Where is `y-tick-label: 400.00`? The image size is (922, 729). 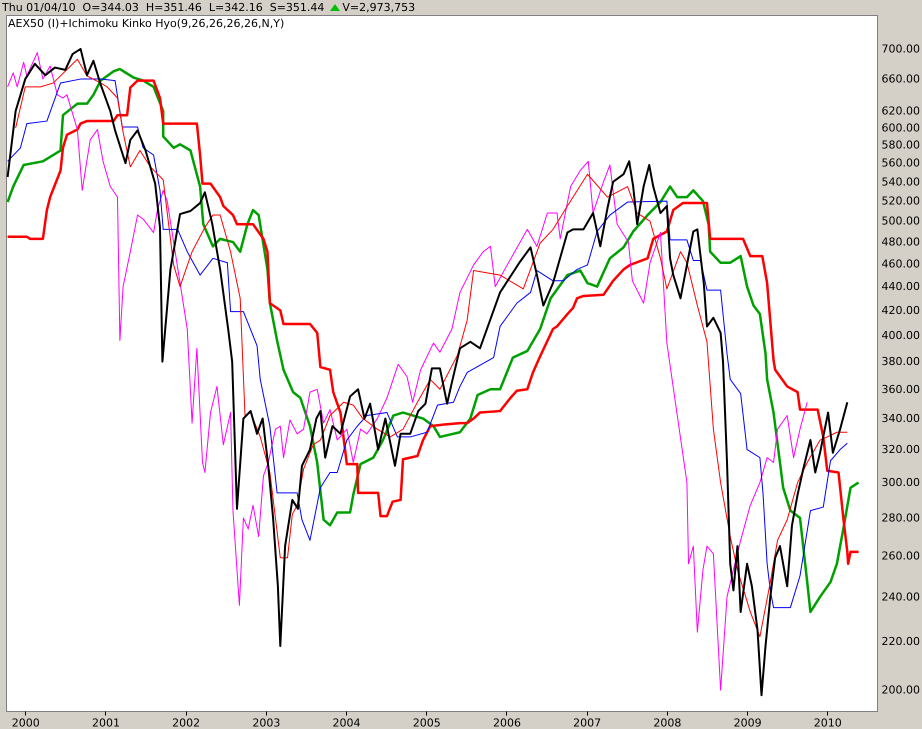 y-tick-label: 400.00 is located at coordinates (901, 335).